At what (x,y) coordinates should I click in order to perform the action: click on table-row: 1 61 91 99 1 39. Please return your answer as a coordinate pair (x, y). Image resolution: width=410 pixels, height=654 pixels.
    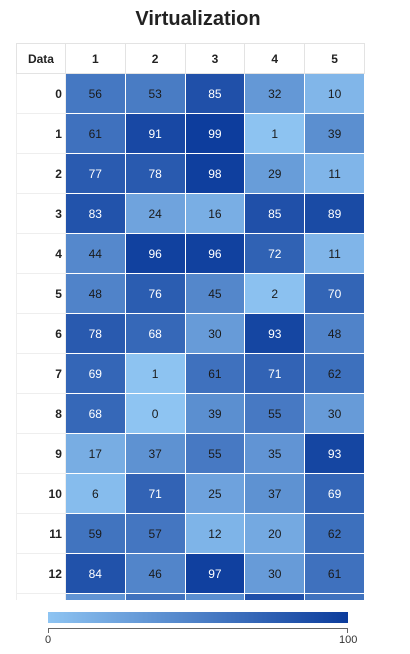
    Looking at the image, I should click on (190, 133).